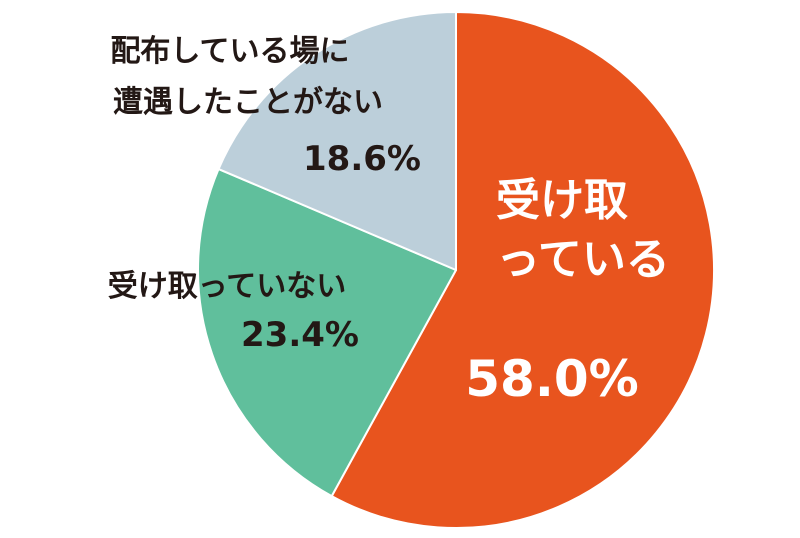  What do you see at coordinates (583, 259) in the screenshot?
I see `slice-label-line: っている` at bounding box center [583, 259].